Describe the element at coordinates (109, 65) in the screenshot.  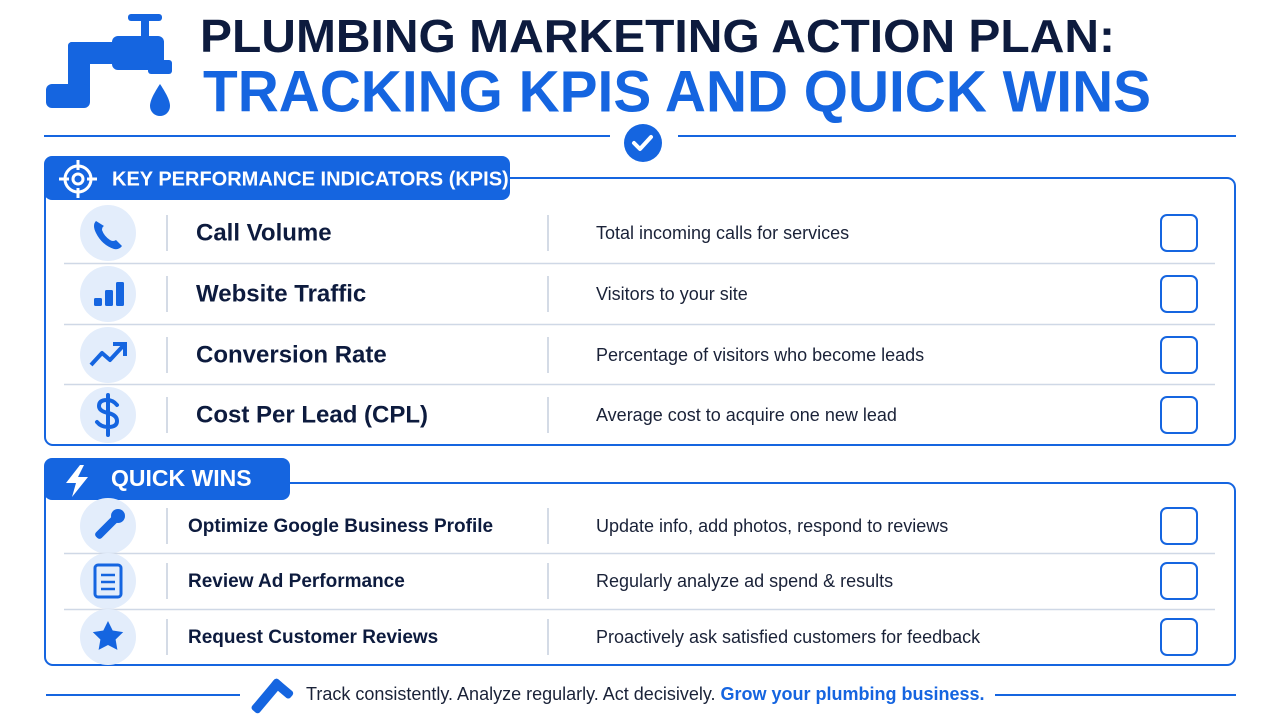
I see `faucet-icon` at that location.